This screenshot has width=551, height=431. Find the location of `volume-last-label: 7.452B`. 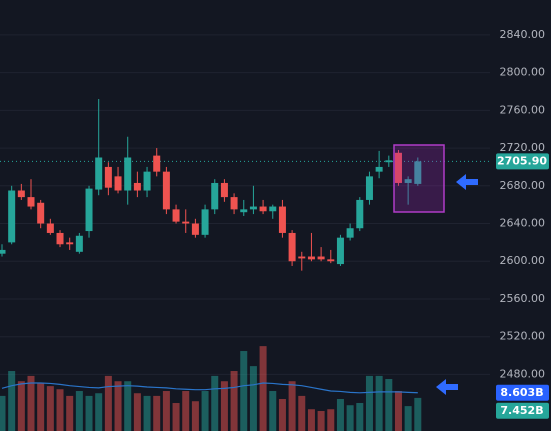

volume-last-label: 7.452B is located at coordinates (521, 410).